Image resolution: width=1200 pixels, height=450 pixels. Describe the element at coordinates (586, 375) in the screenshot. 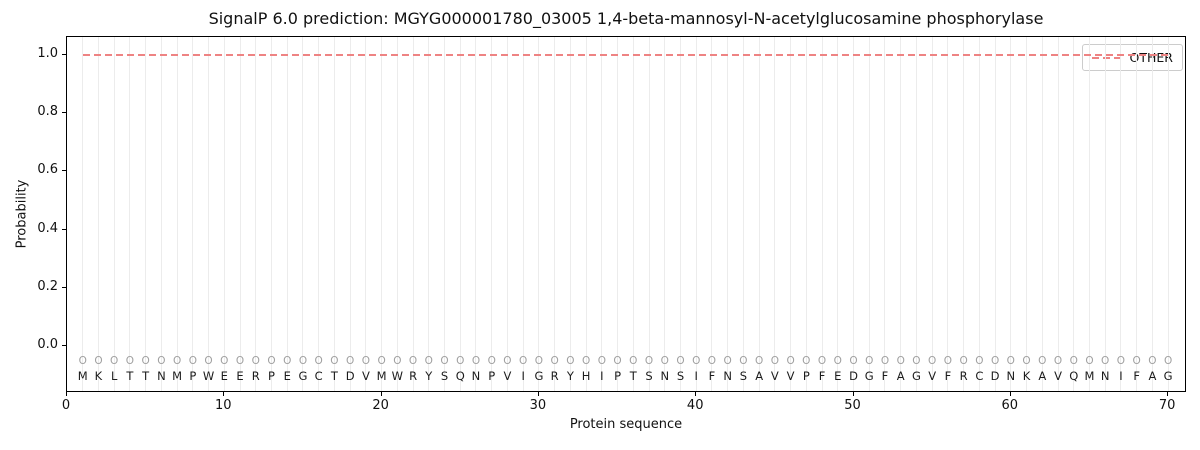

I see `residue-letter: H` at that location.